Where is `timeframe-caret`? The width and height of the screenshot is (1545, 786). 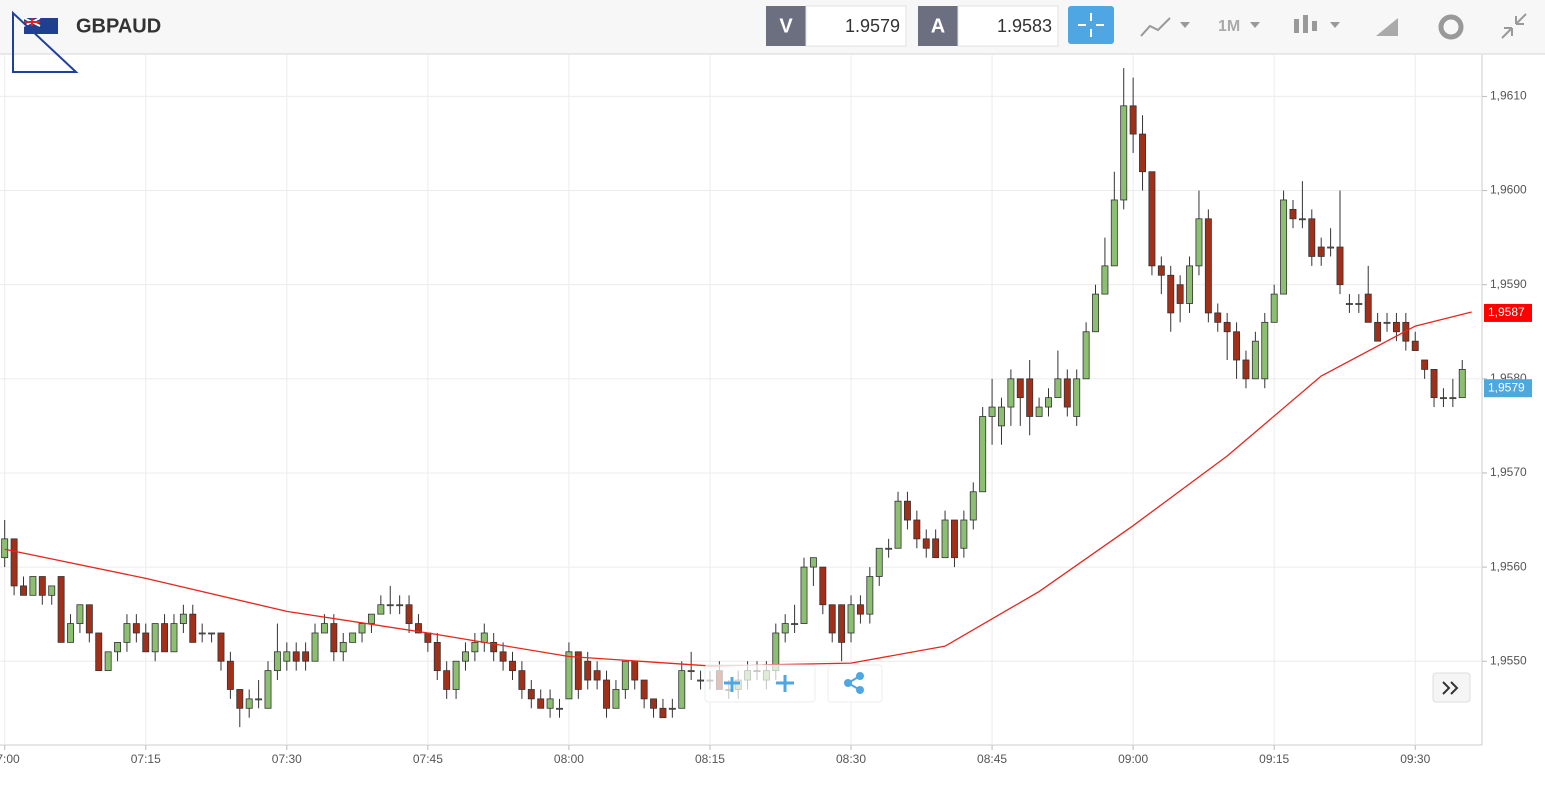
timeframe-caret is located at coordinates (1255, 25).